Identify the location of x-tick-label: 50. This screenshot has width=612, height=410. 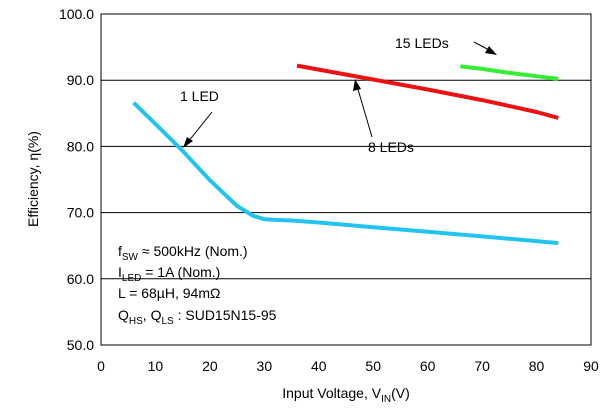
(373, 366).